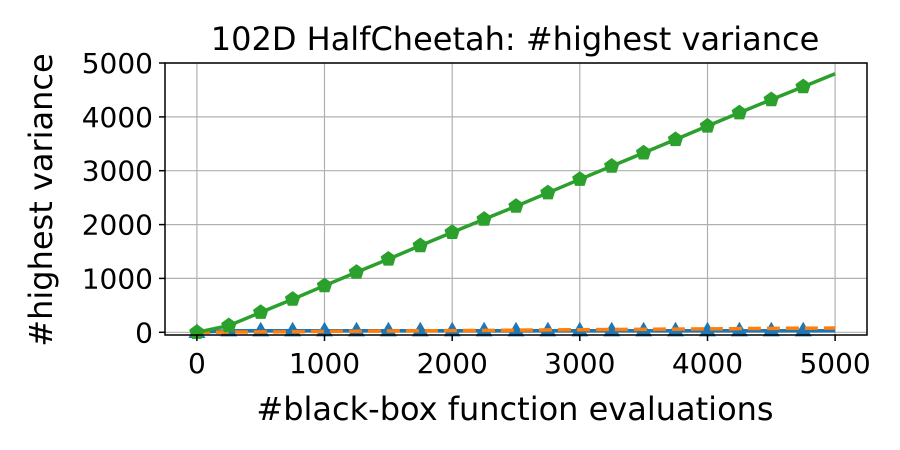 This screenshot has width=900, height=450. I want to click on x-tick-label: 2000, so click(452, 363).